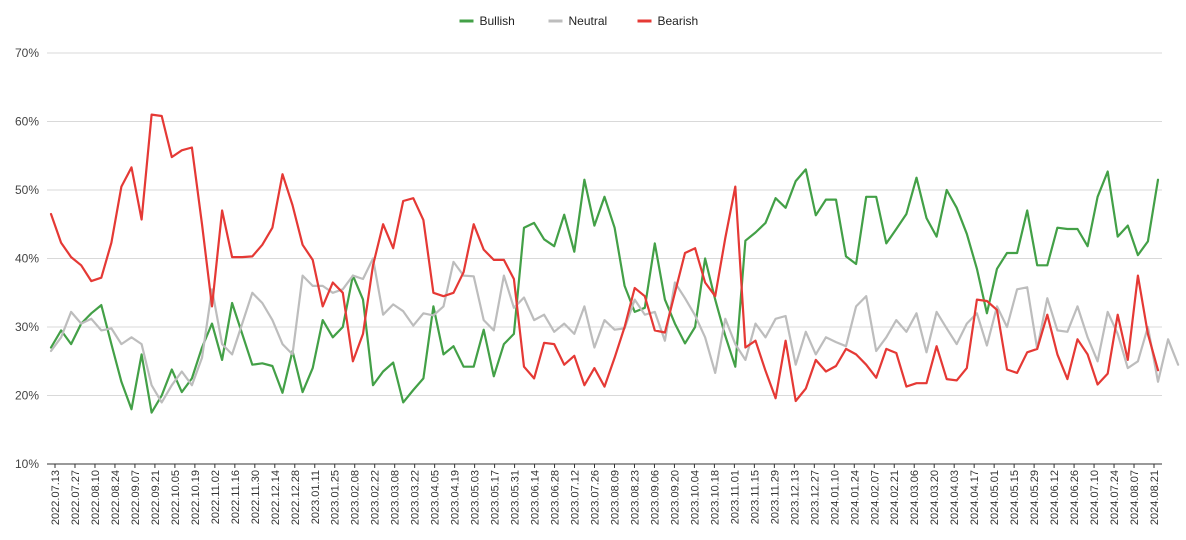  What do you see at coordinates (775, 497) in the screenshot?
I see `x-tick-label: 2023.11.29` at bounding box center [775, 497].